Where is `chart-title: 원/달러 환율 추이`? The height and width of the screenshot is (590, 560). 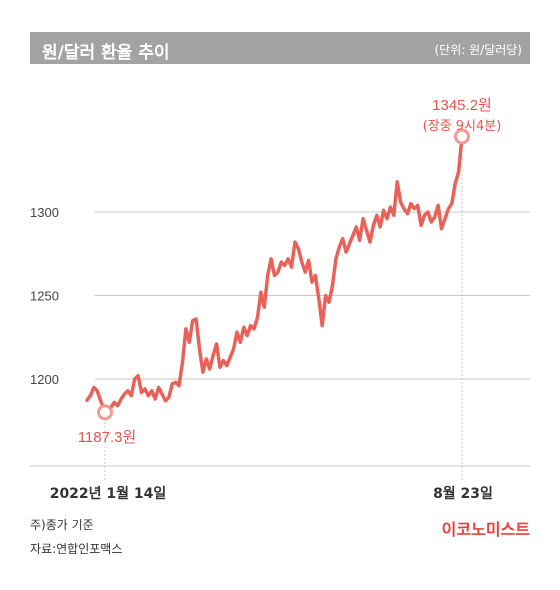
chart-title: 원/달러 환율 추이 is located at coordinates (106, 53).